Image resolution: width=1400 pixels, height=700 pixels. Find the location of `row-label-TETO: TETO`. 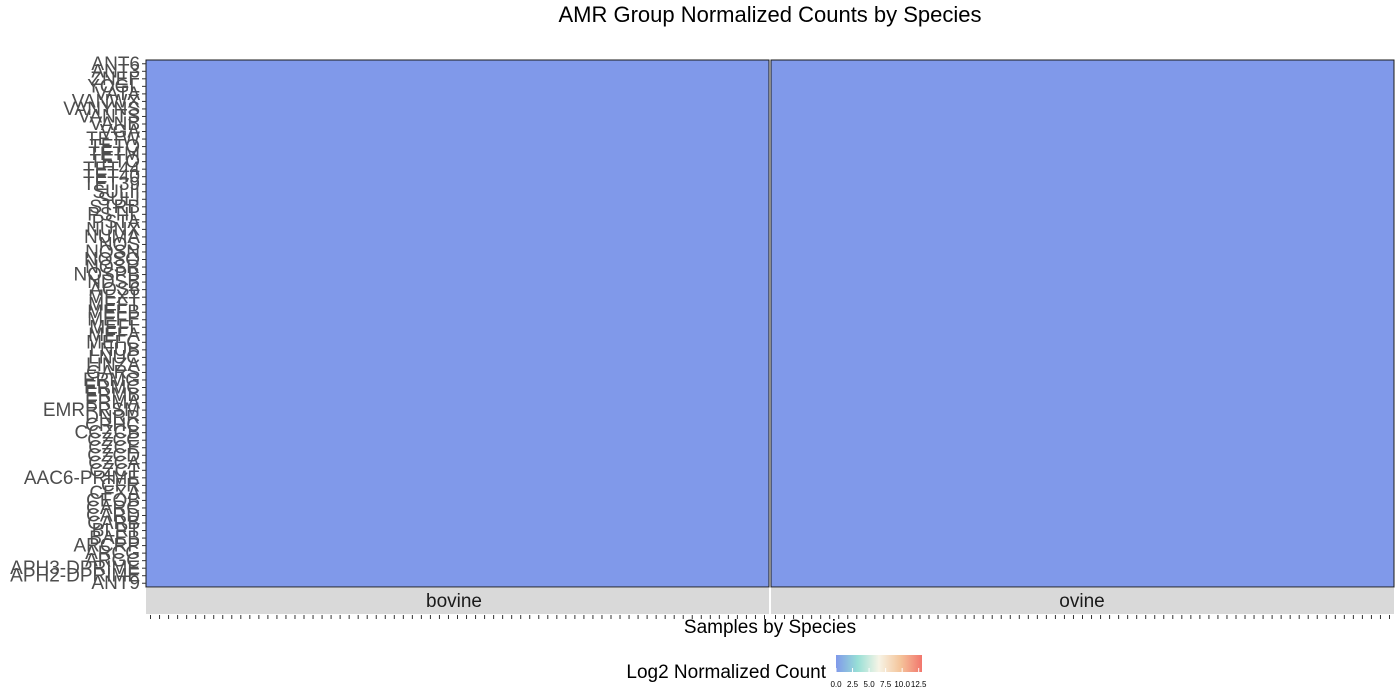

row-label-TETO: TETO is located at coordinates (115, 162).